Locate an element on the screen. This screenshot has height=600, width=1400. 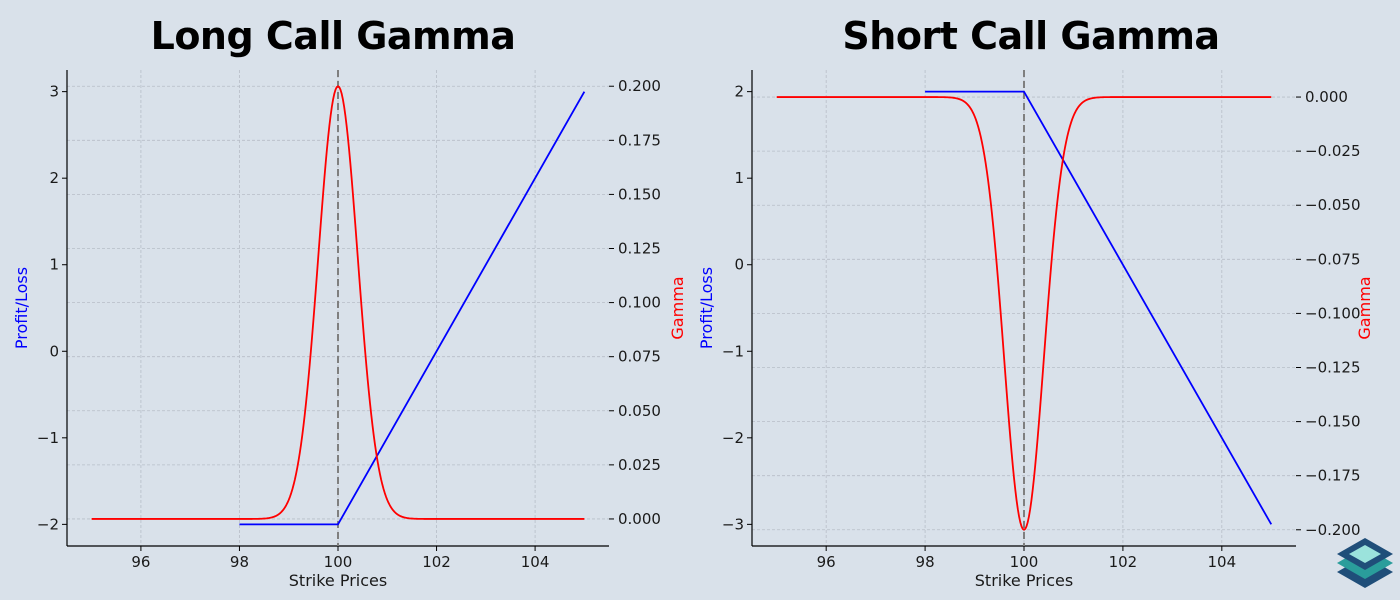
gamma-tick-label: −0.025 is located at coordinates (1333, 151).